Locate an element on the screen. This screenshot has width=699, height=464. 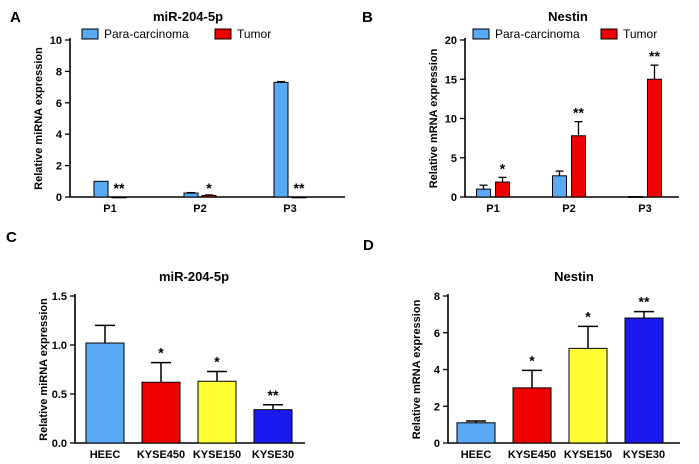
panel-letter-d: D is located at coordinates (368, 245).